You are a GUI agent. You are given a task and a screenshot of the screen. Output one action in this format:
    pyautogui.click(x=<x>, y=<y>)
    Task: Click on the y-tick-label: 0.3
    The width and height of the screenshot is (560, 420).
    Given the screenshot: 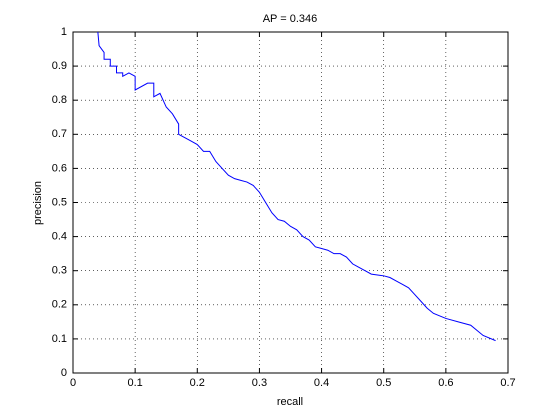 What is the action you would take?
    pyautogui.click(x=59, y=271)
    